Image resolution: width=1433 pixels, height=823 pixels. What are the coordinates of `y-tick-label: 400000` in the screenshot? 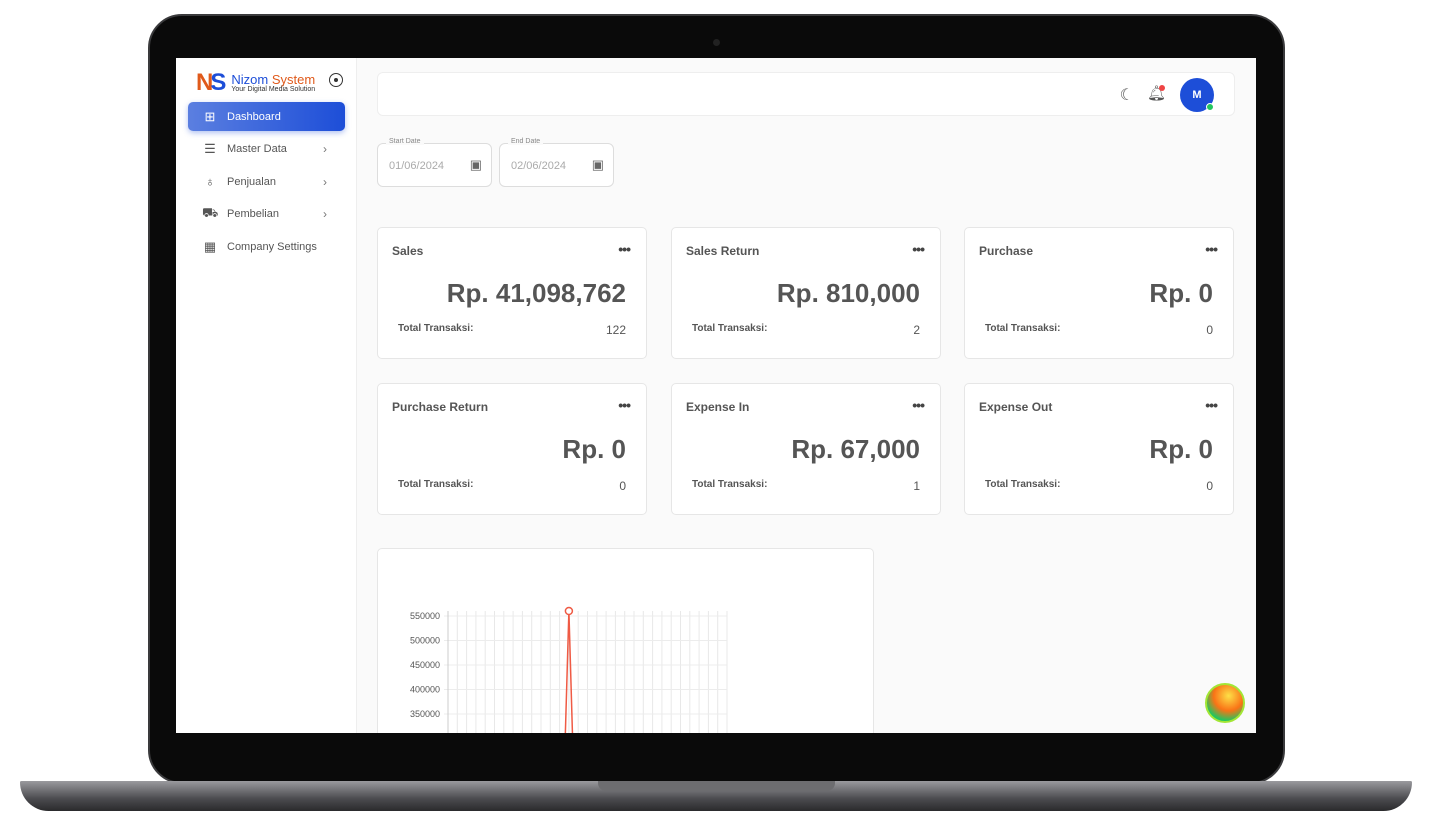 It's located at (425, 690).